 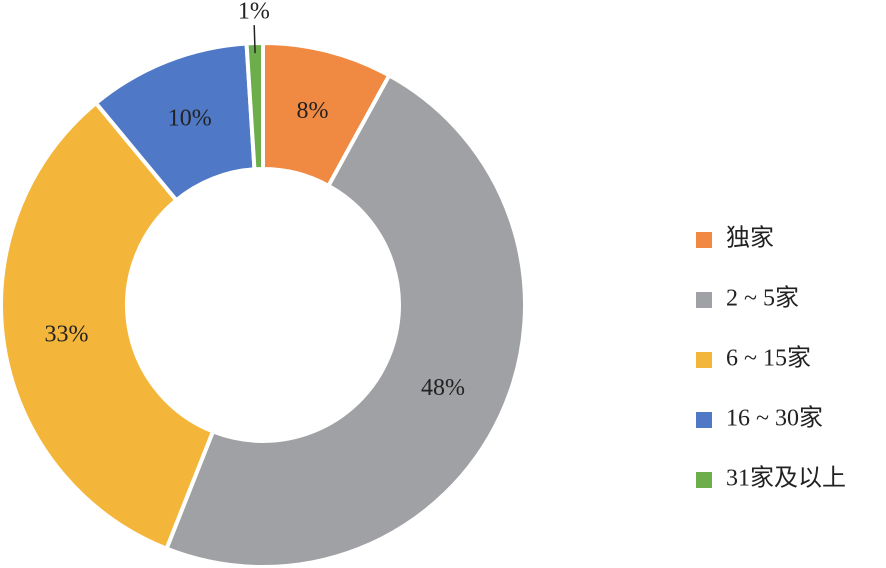 I want to click on data-label: 8%, so click(x=312, y=111).